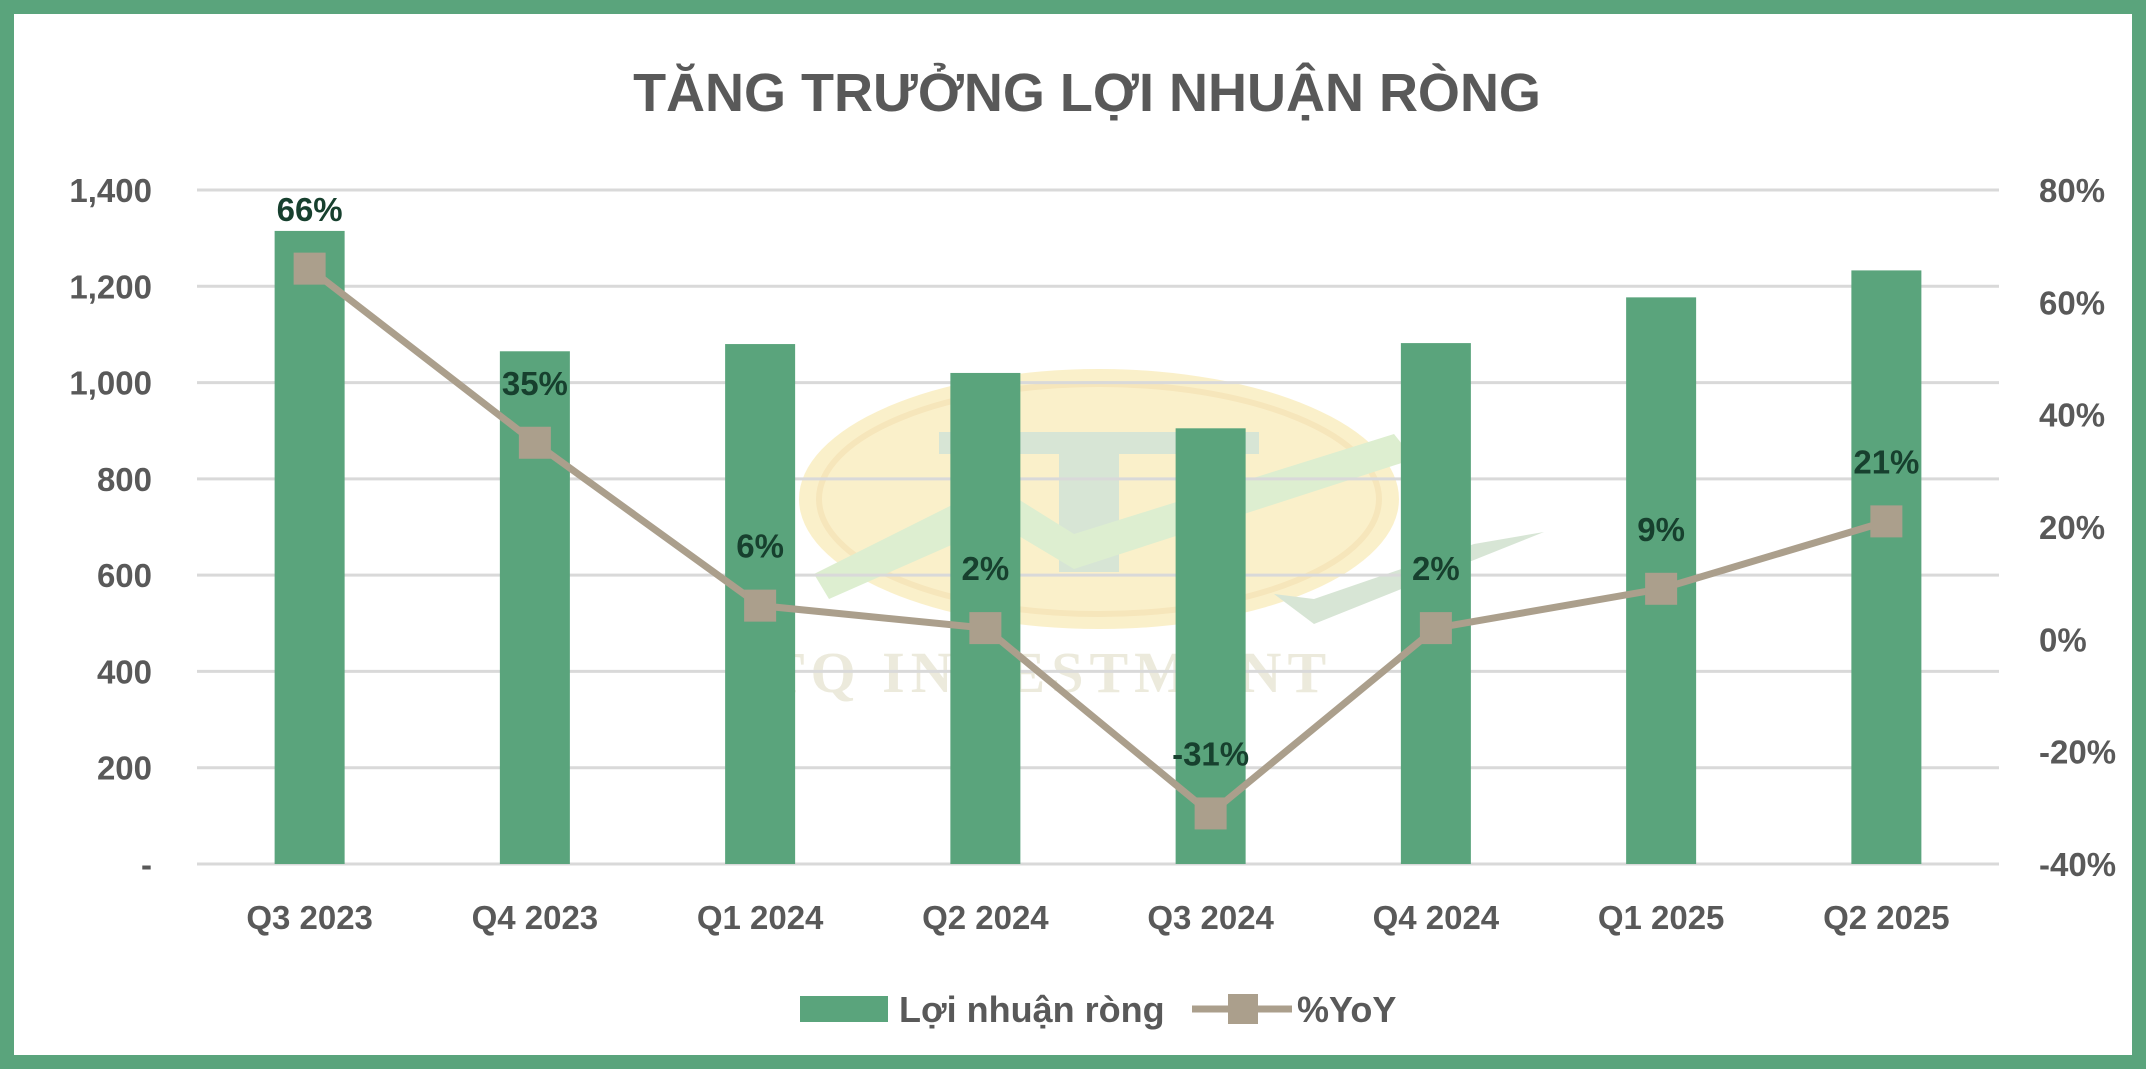 The image size is (2146, 1083). I want to click on left-tick-label: 400, so click(124, 671).